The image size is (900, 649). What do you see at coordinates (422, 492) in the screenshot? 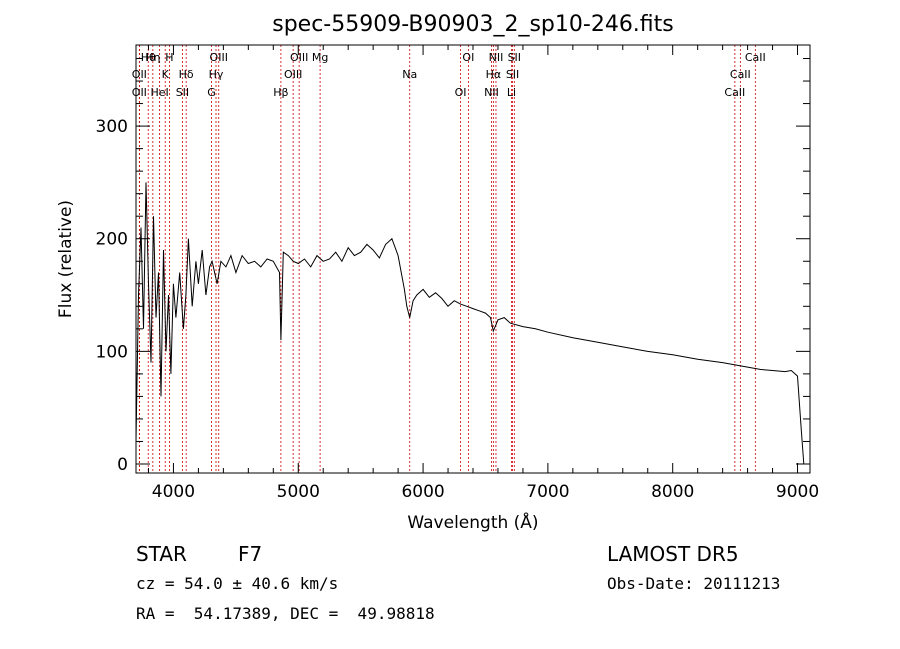
I see `x-tick-label: 6000` at bounding box center [422, 492].